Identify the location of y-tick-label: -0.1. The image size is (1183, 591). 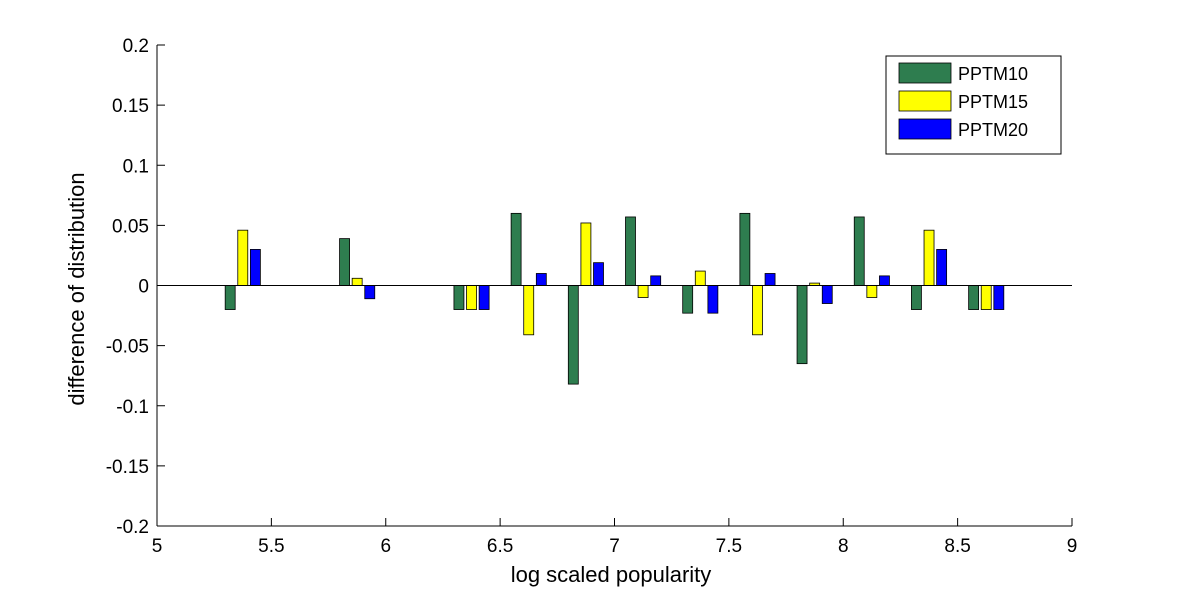
(132, 407).